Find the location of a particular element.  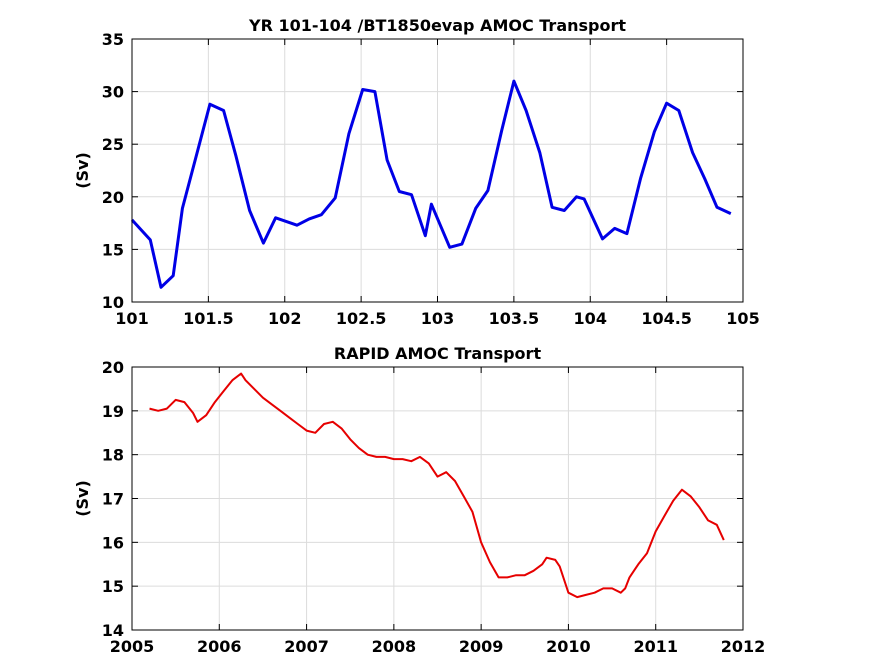

x-tick-label: 2008 is located at coordinates (394, 646).